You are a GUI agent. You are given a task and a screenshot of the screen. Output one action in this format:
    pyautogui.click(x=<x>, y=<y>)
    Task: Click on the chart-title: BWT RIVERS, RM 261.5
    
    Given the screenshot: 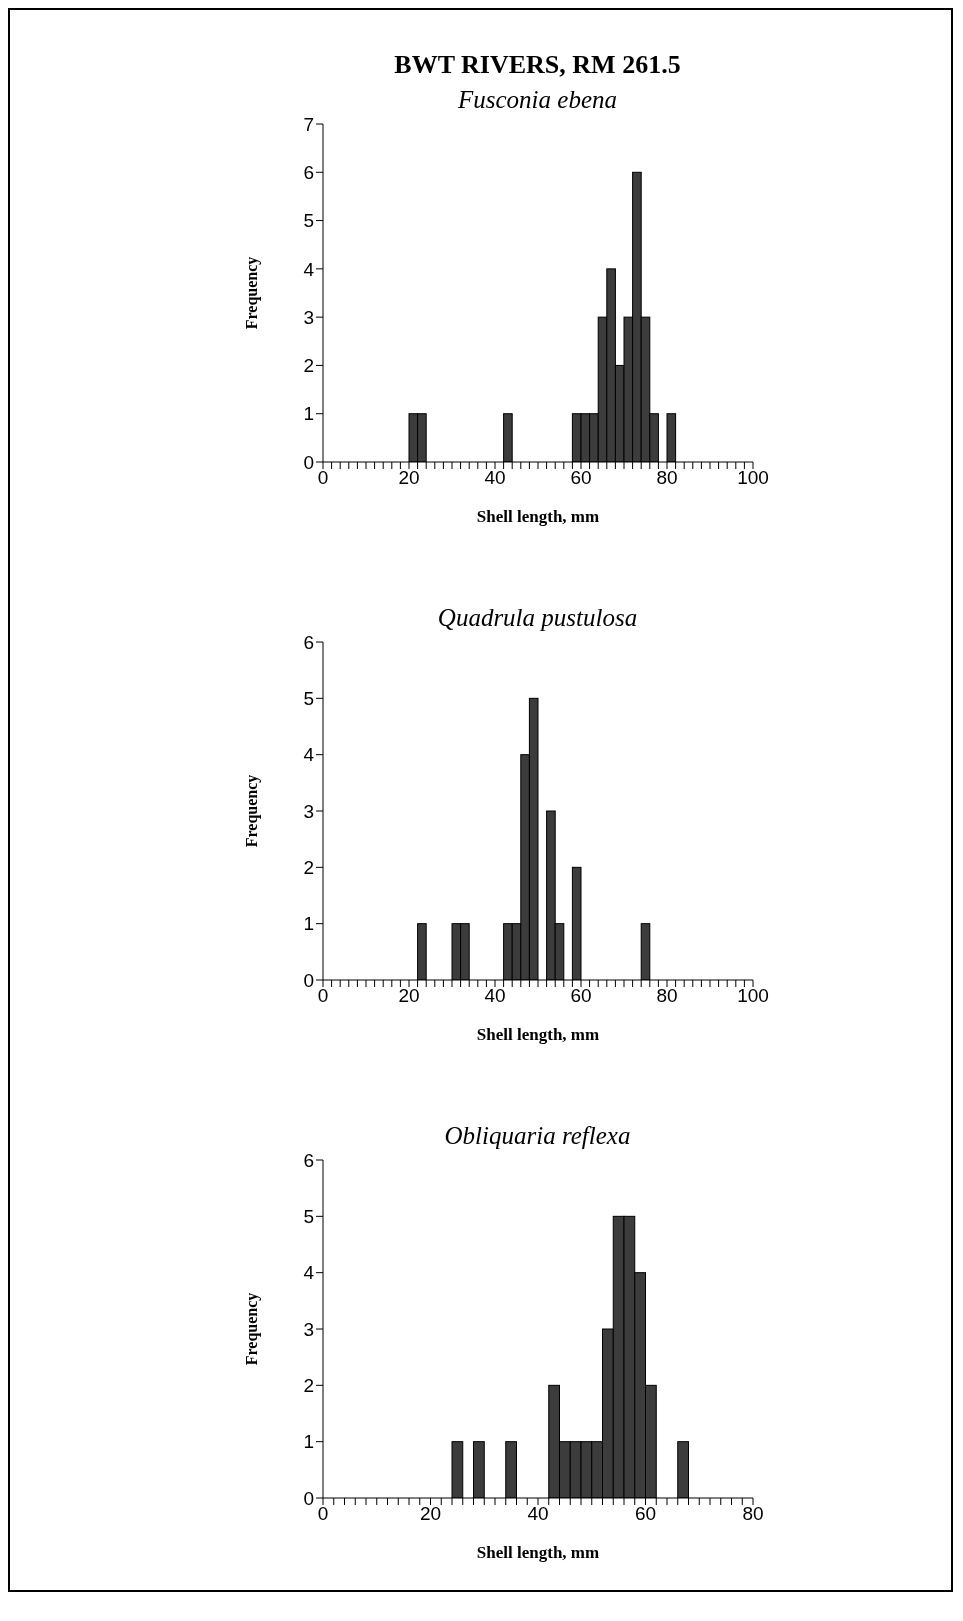 What is the action you would take?
    pyautogui.click(x=537, y=65)
    